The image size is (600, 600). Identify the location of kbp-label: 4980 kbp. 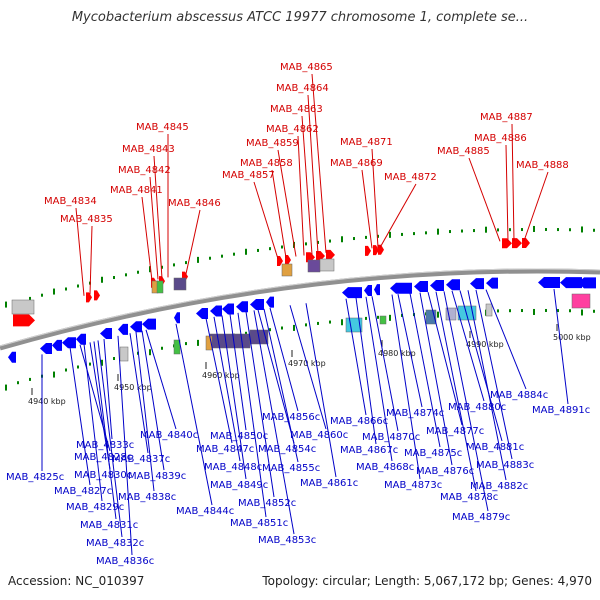
(397, 353).